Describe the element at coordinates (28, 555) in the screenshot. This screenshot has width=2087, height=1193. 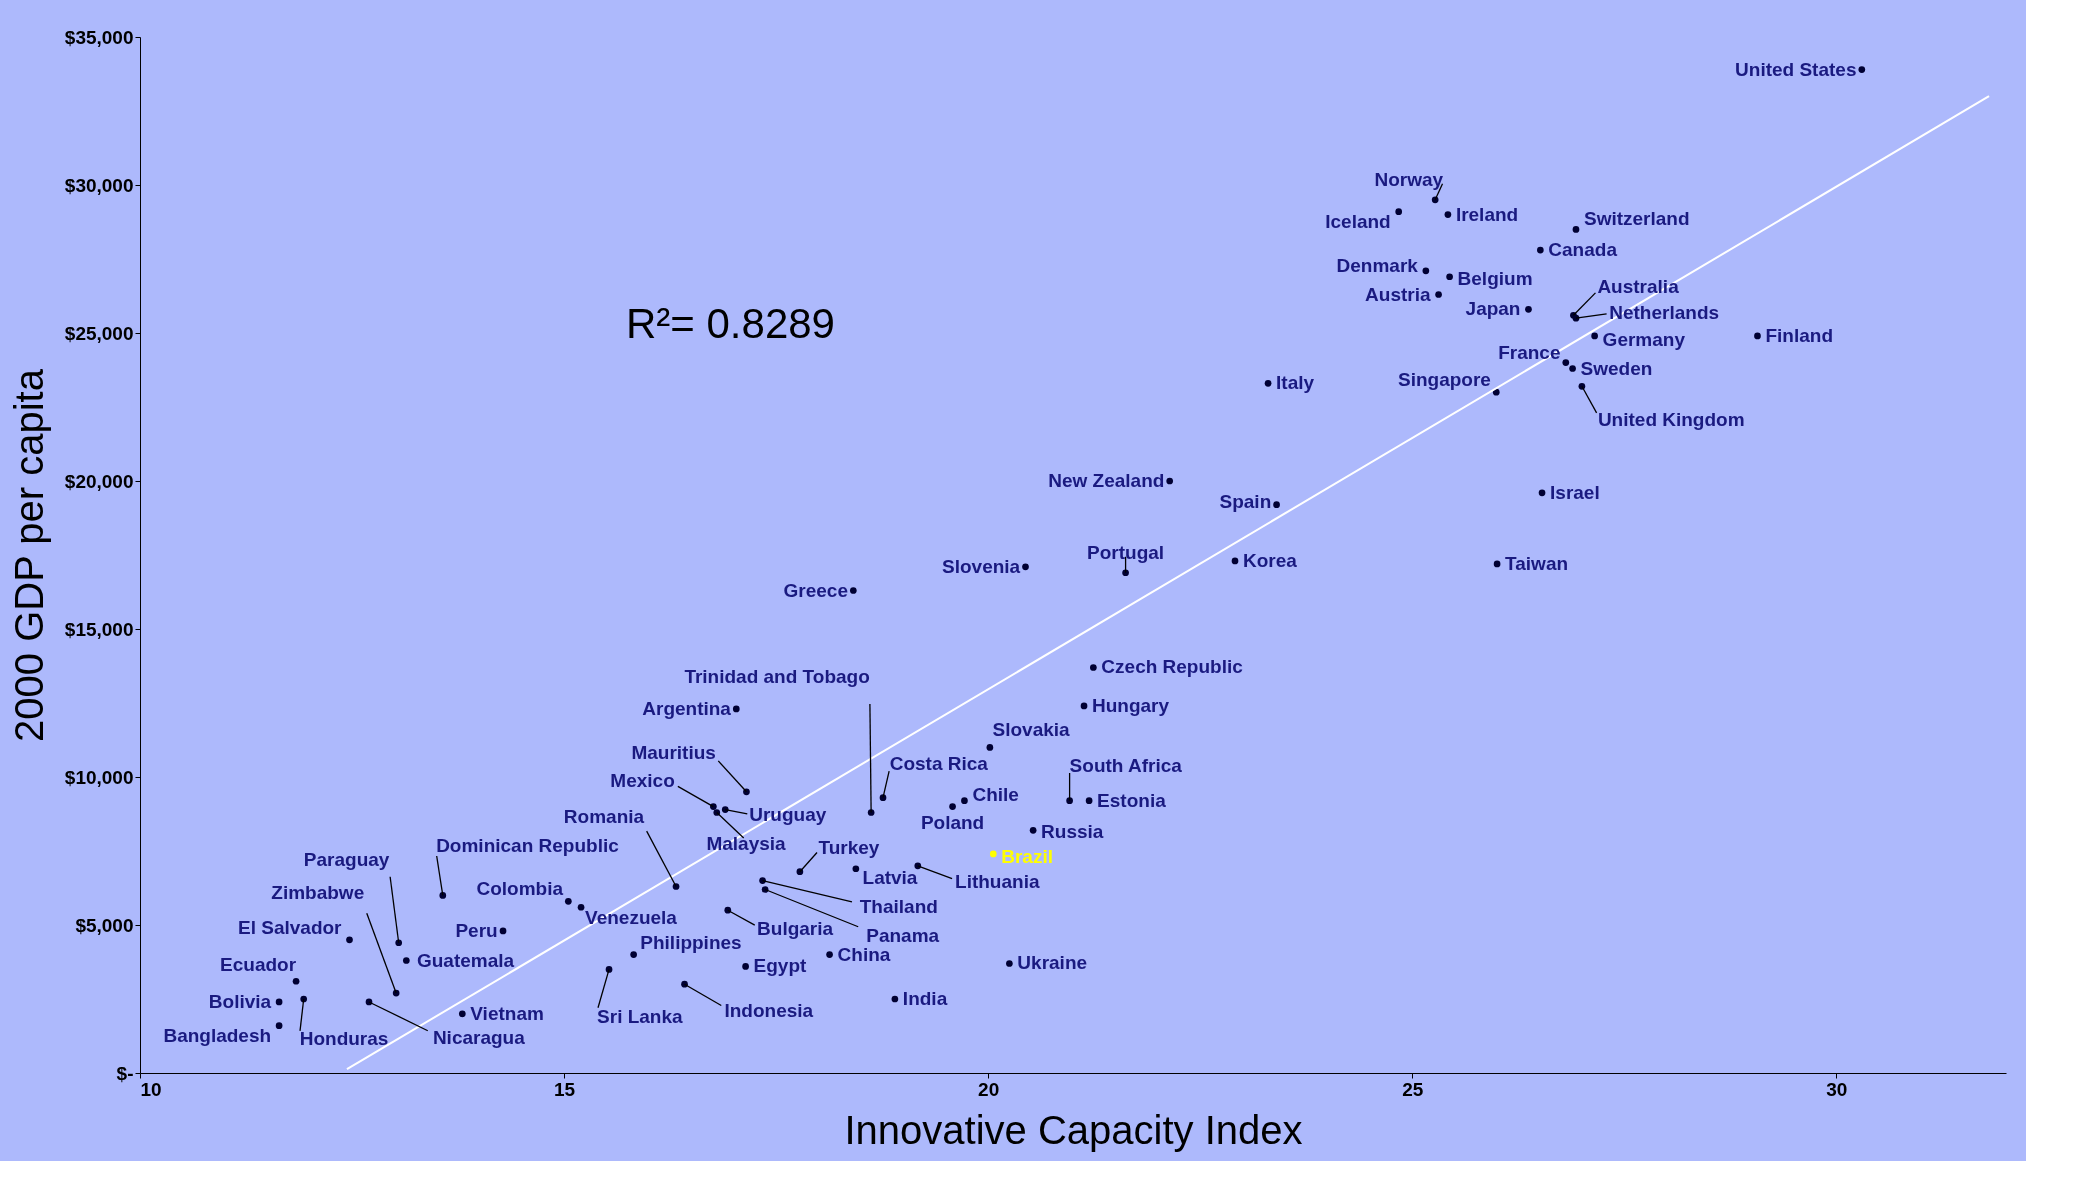
I see `y-axis-title: 2000 GDP per capita` at that location.